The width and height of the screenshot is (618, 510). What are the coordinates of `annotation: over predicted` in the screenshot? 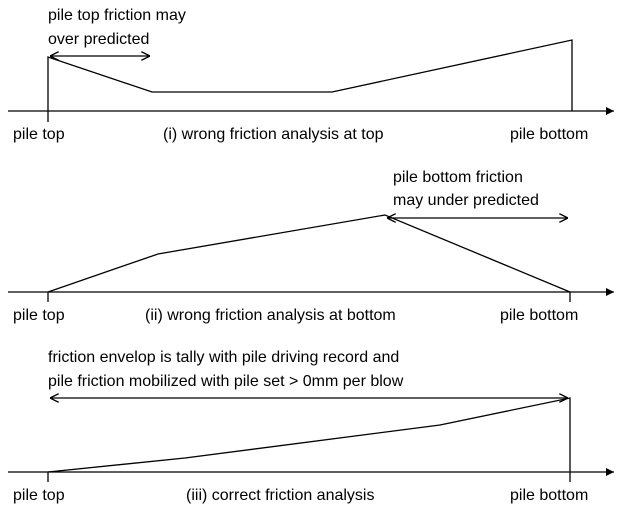 It's located at (98, 39).